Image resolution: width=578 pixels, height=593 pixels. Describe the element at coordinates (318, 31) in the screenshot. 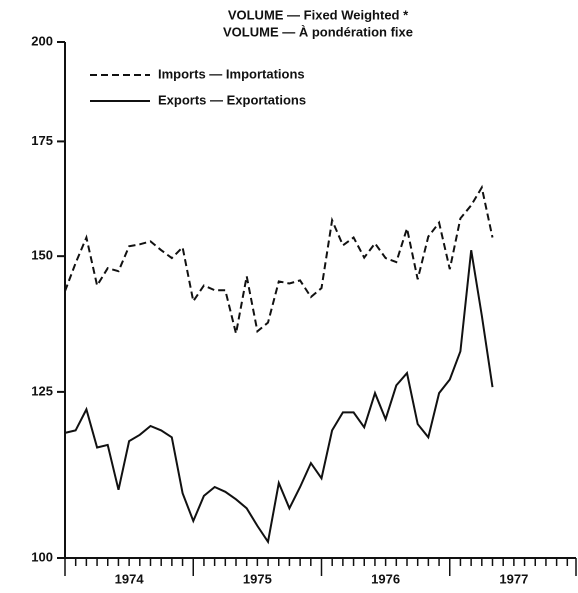

I see `chart-subtitle: VOLUME — À pondération fixe` at that location.